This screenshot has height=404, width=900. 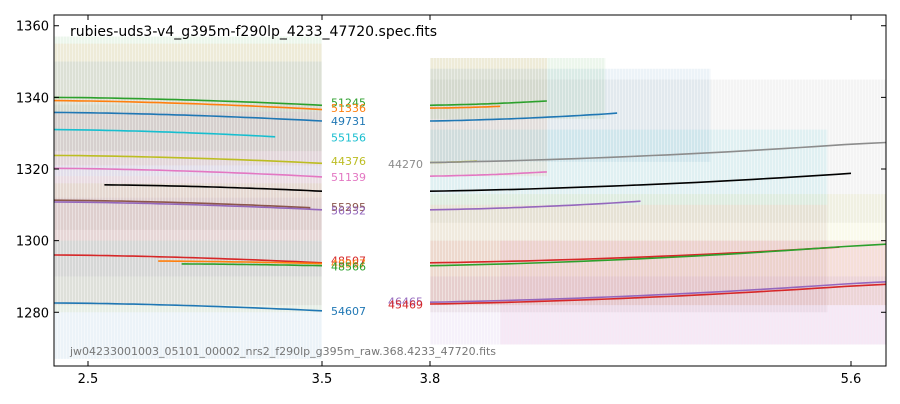 I want to click on trace-label-48507: 48507, so click(x=348, y=261).